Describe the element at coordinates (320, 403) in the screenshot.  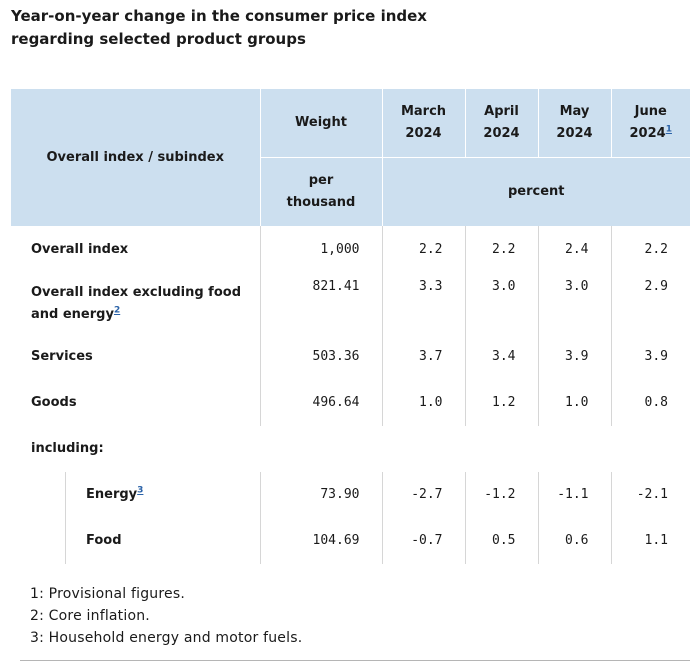
I see `weight-cell: 496.64` at that location.